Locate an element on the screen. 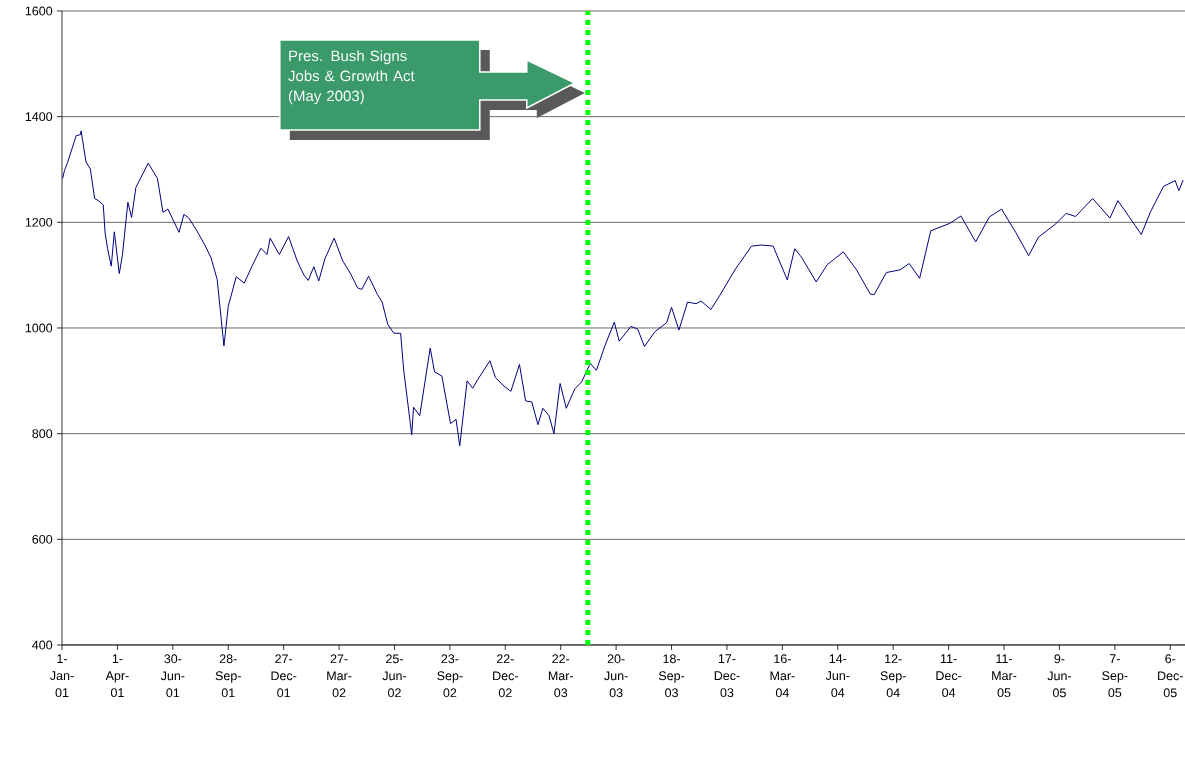 Image resolution: width=1185 pixels, height=772 pixels. y-tick-label: 400 is located at coordinates (42, 645).